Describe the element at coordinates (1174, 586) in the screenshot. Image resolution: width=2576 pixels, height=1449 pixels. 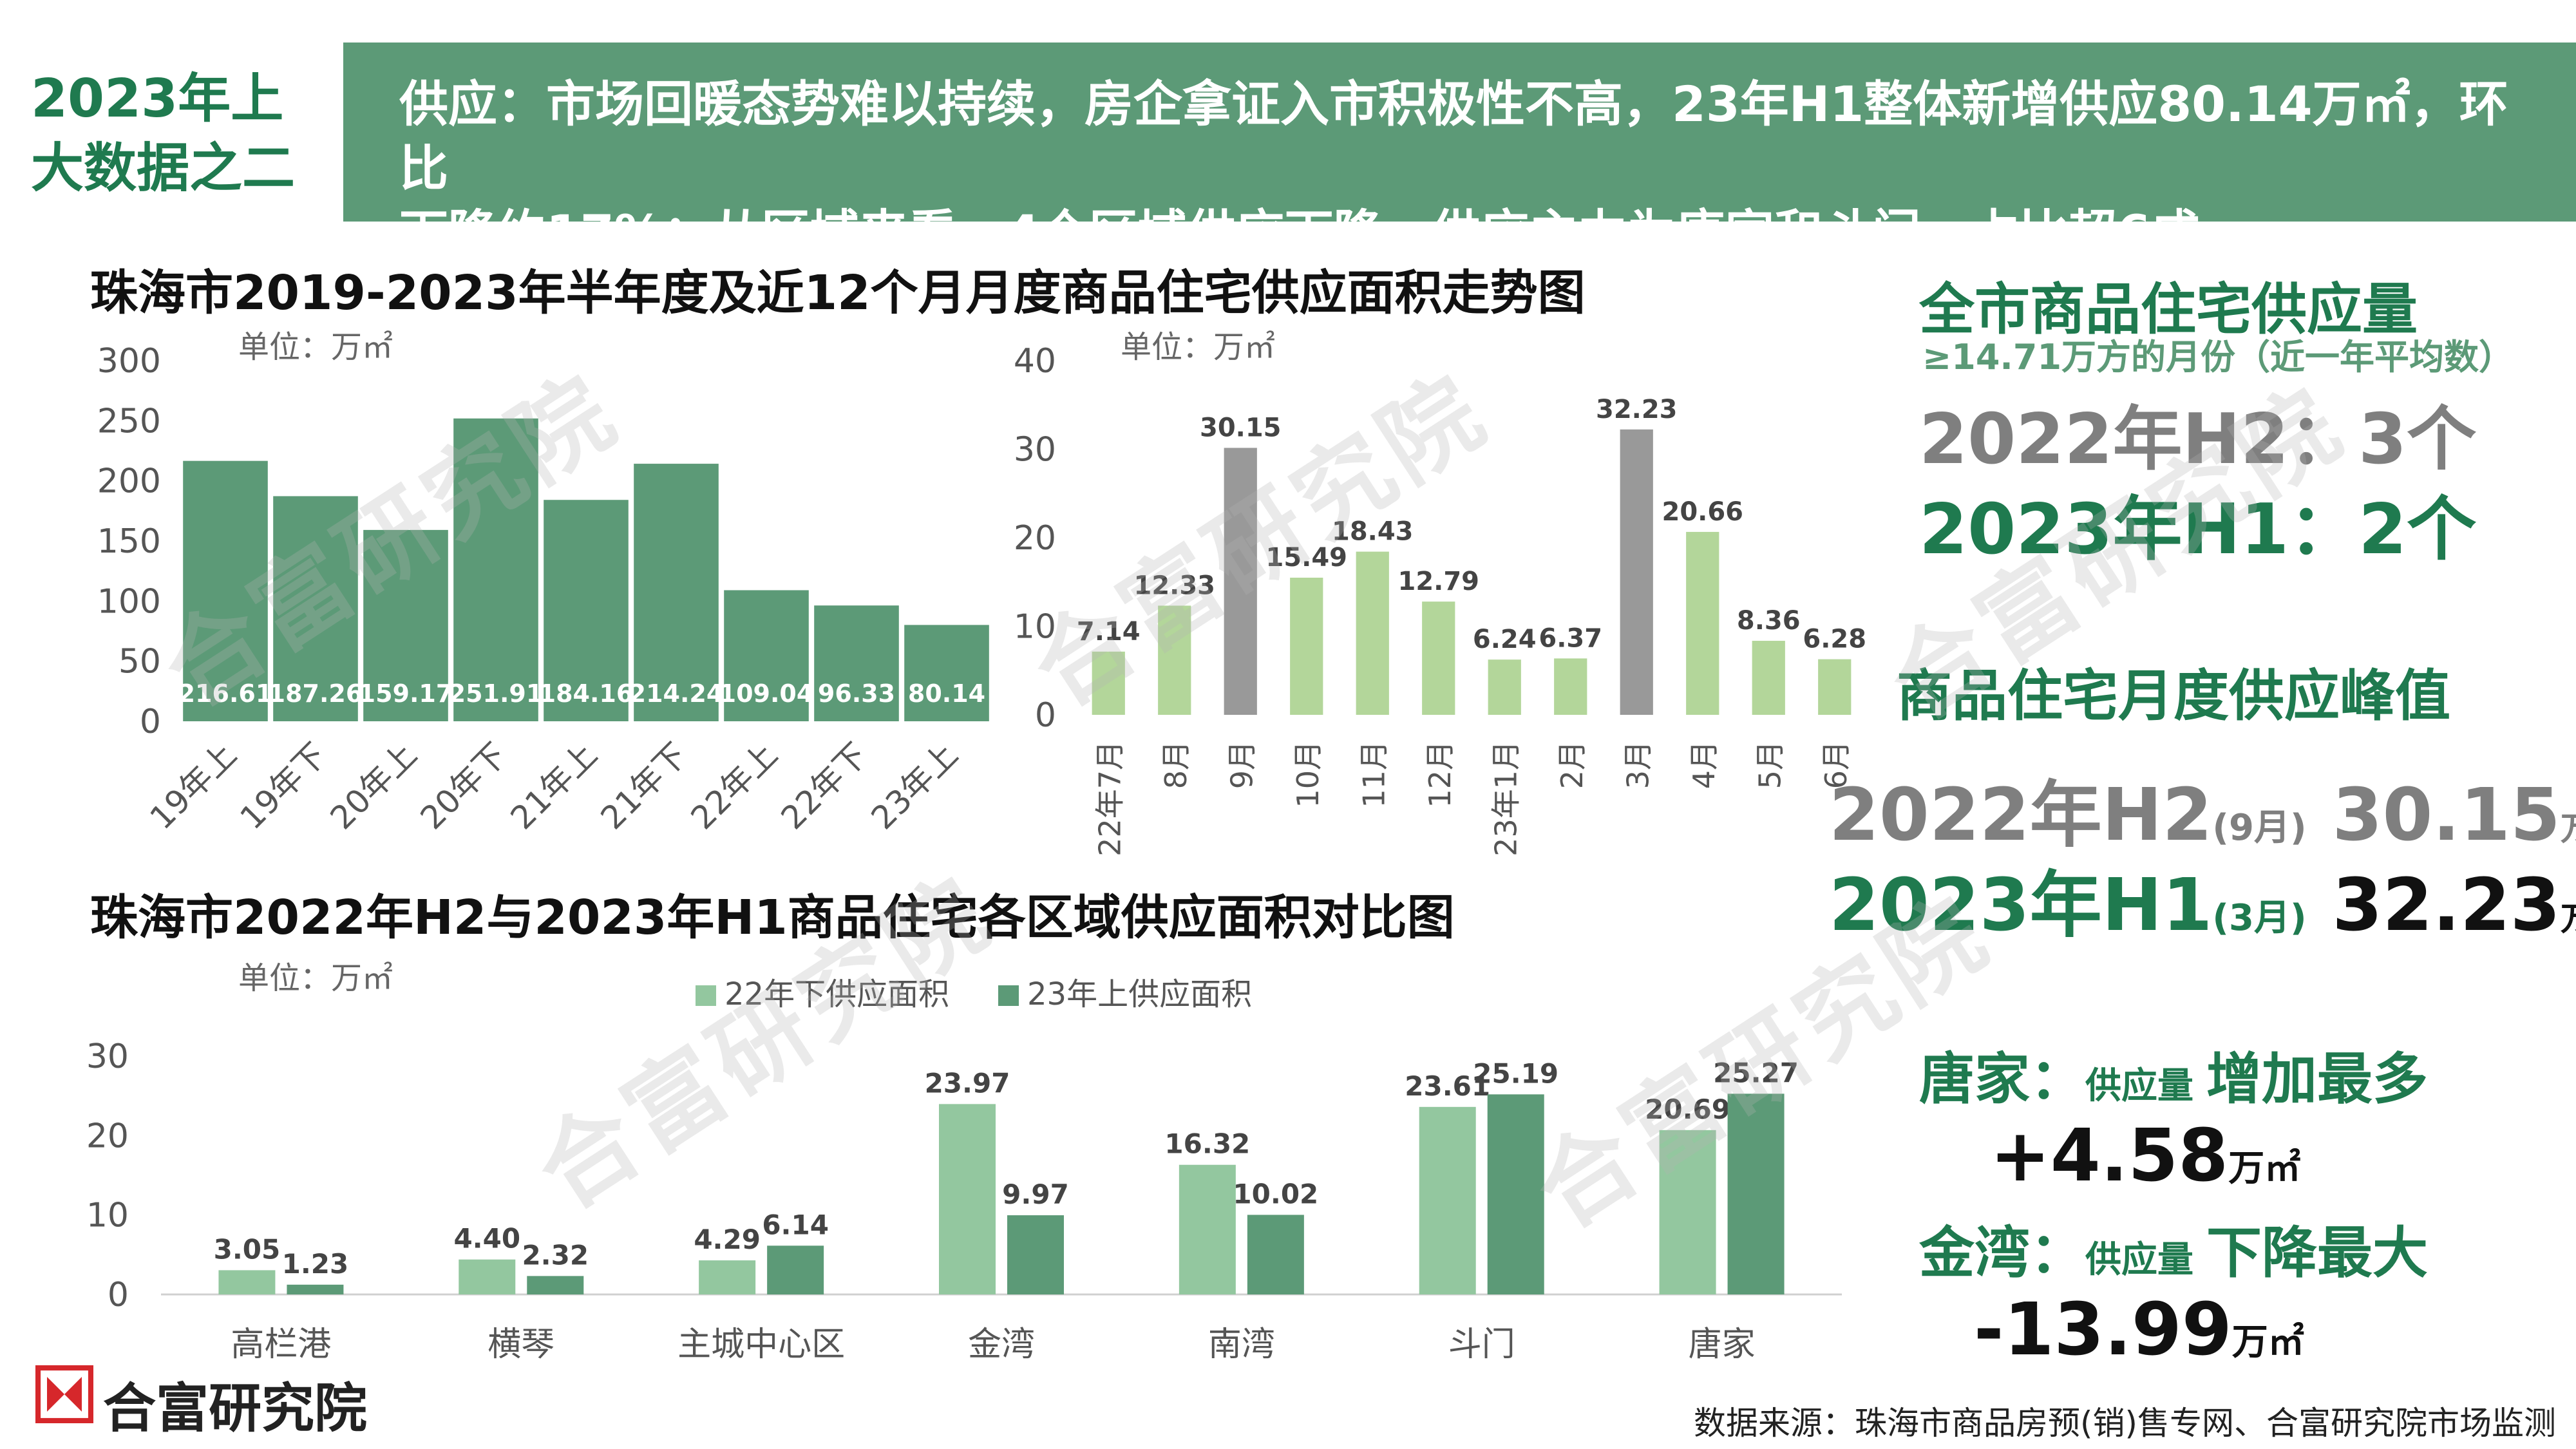
I see `data-label: 12.33` at that location.